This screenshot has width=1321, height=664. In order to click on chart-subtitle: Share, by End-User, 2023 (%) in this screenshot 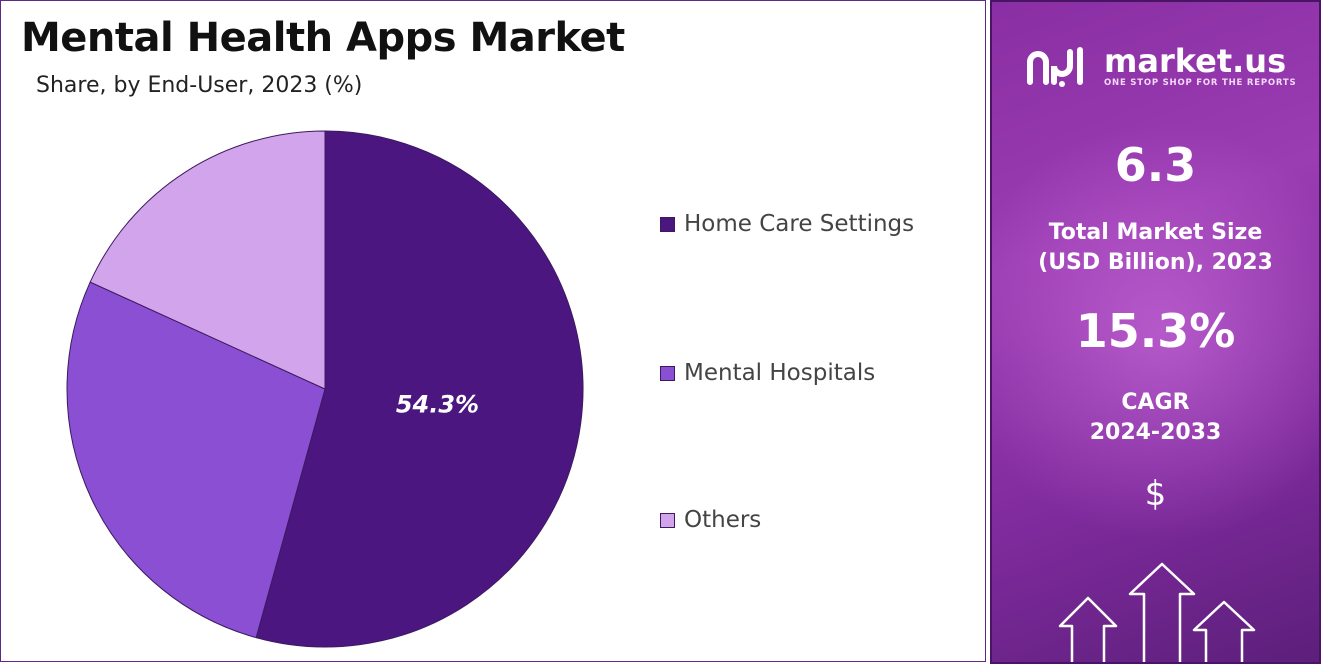, I will do `click(199, 85)`.